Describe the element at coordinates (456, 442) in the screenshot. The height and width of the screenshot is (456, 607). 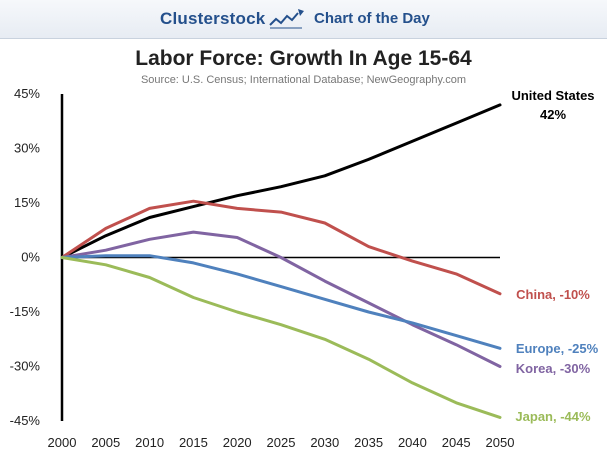
I see `x-tick-label: 2045` at that location.